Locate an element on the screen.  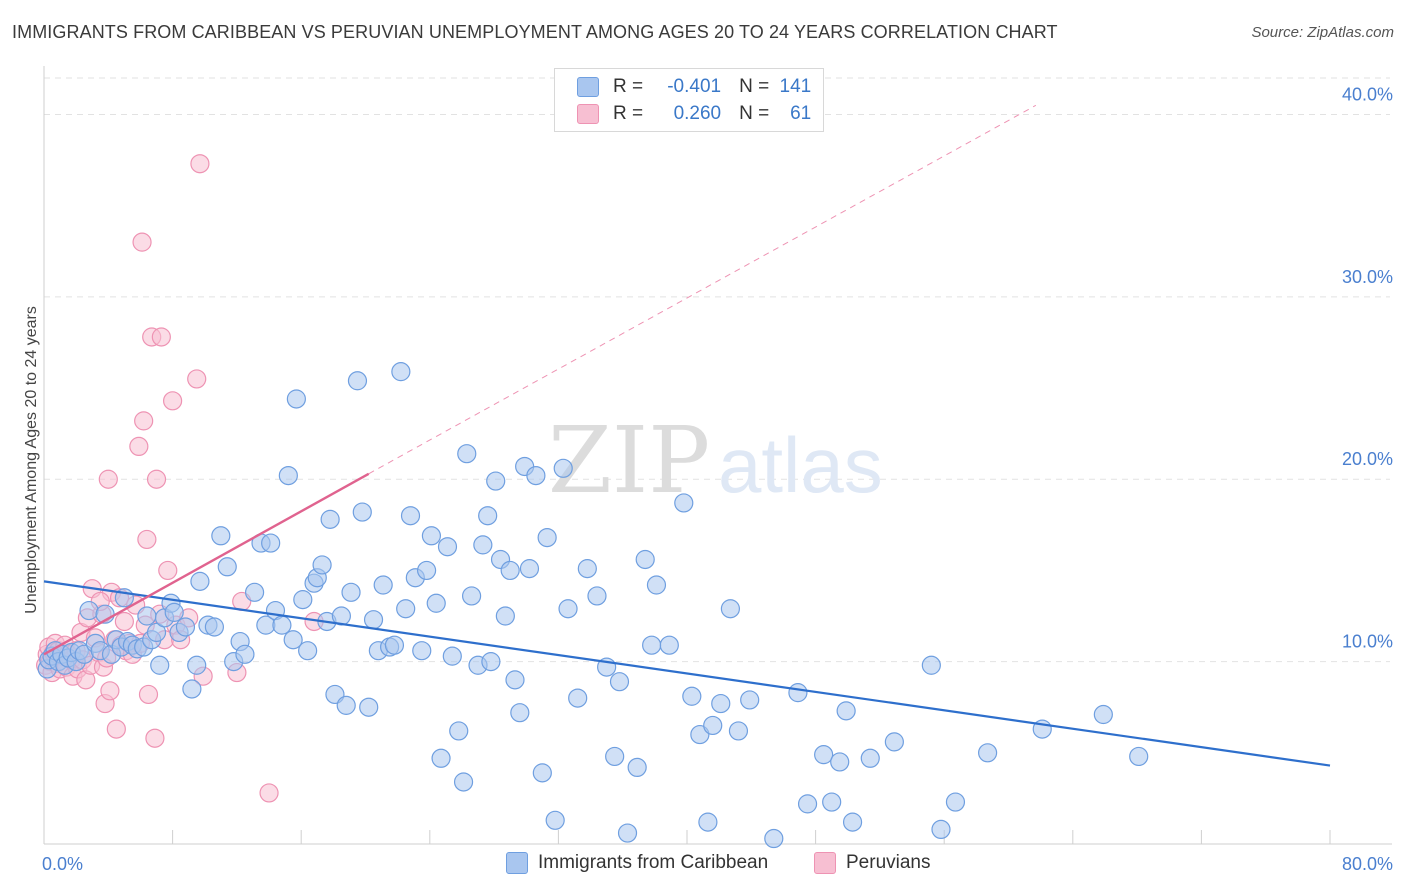
series-legend: Immigrants from Caribbean Peruvians is located at coordinates (703, 865).